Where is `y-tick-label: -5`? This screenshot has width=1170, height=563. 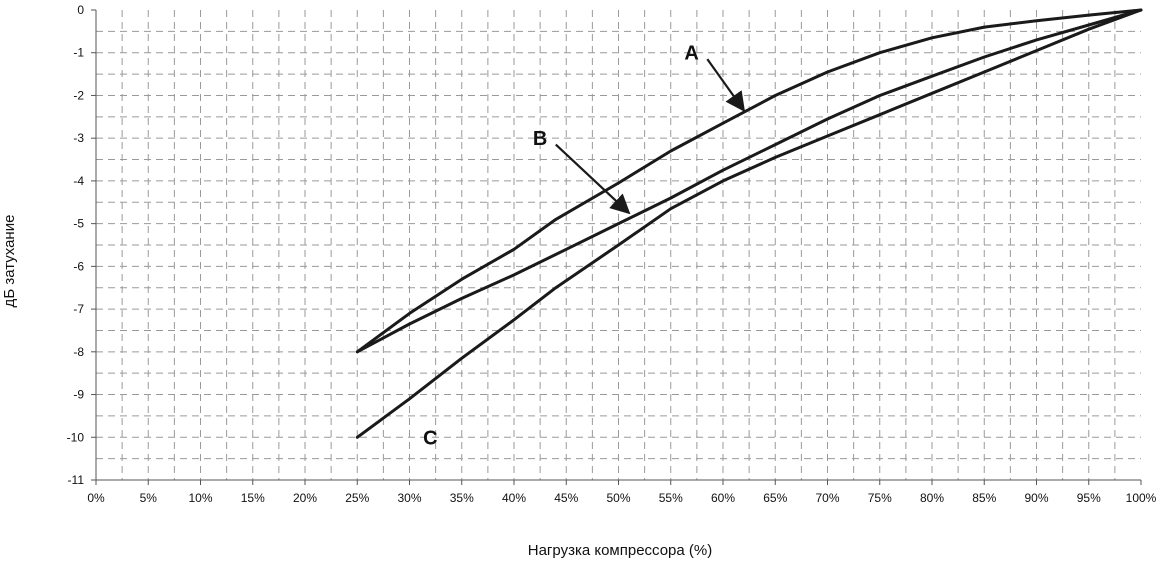
y-tick-label: -5 is located at coordinates (78, 224).